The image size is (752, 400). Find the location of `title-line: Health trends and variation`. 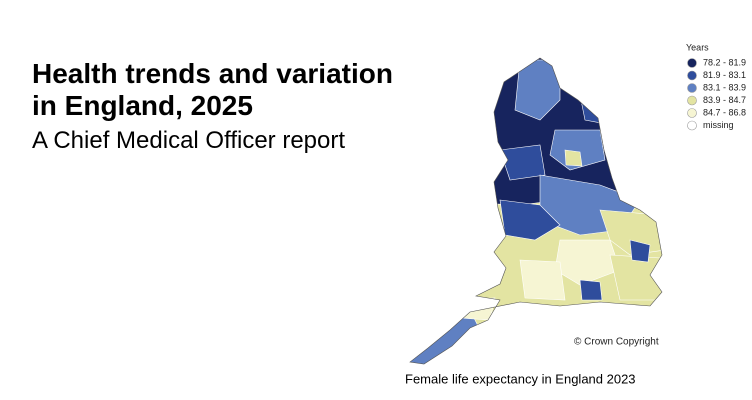

title-line: Health trends and variation is located at coordinates (212, 73).